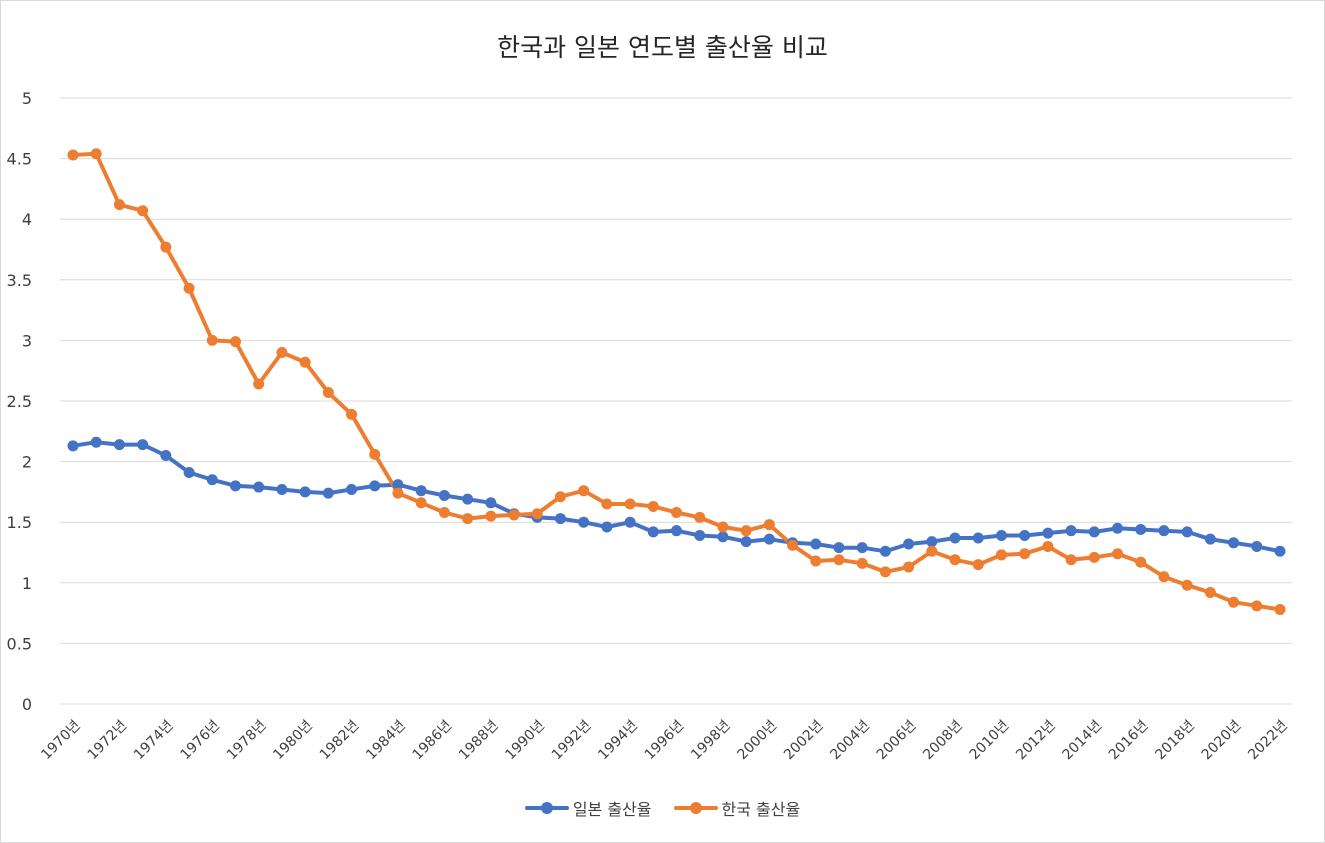 This screenshot has height=843, width=1325. What do you see at coordinates (736, 808) in the screenshot?
I see `legend-item-korea: 한국 출산율` at bounding box center [736, 808].